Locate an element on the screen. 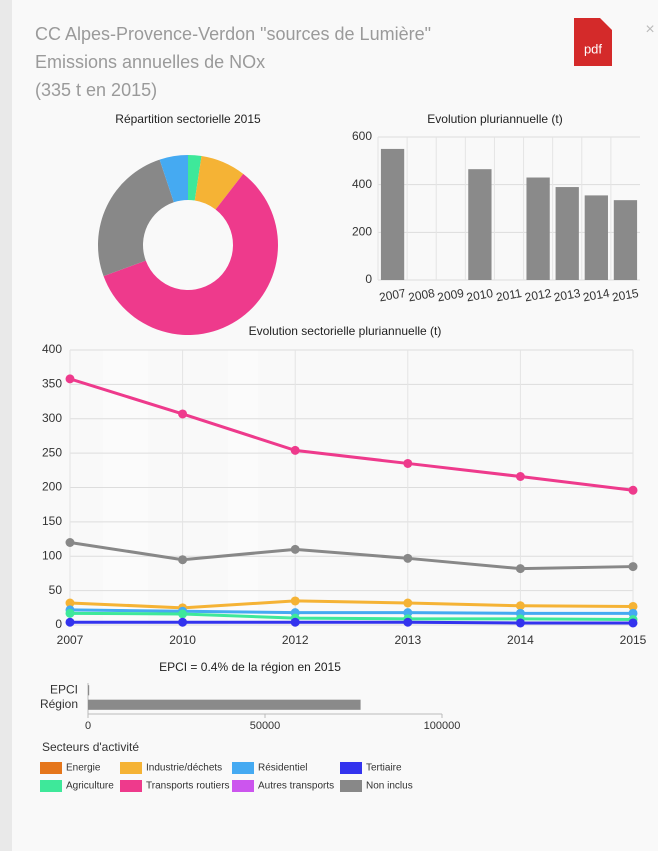  legend-label: Agriculture is located at coordinates (90, 786).